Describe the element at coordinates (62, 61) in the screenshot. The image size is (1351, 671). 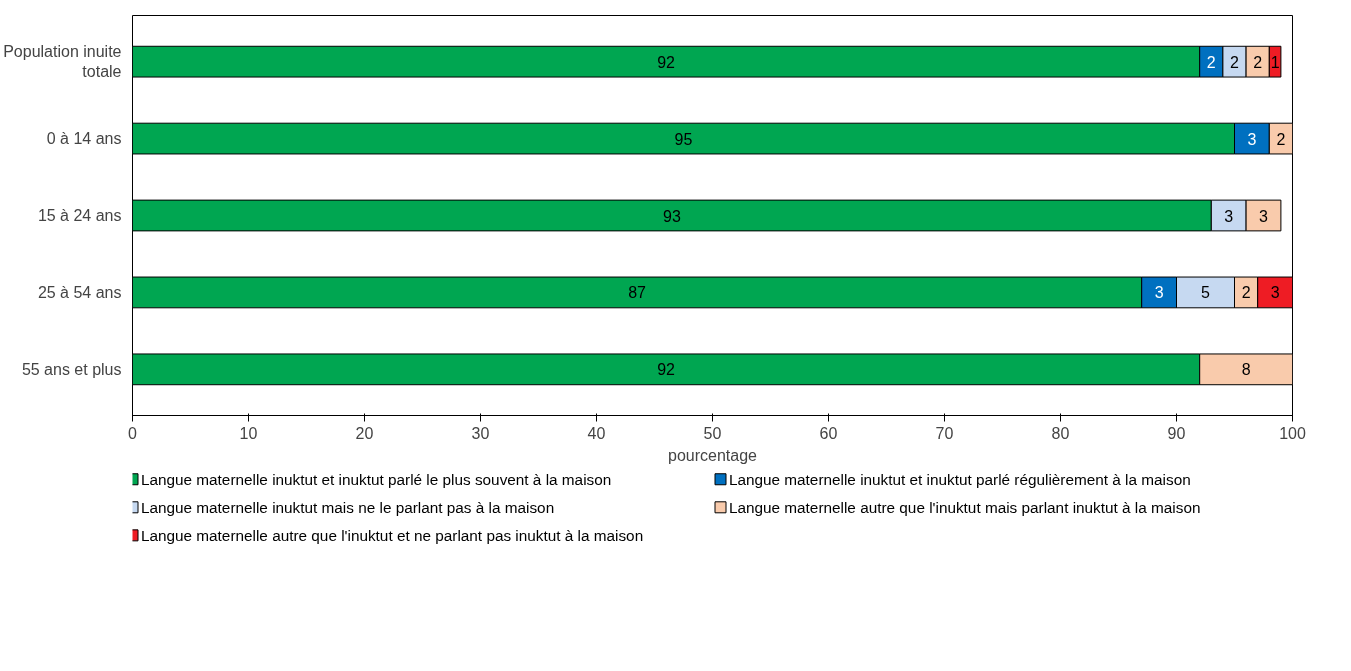
I see `y-tick-label: Population inuite totale` at that location.